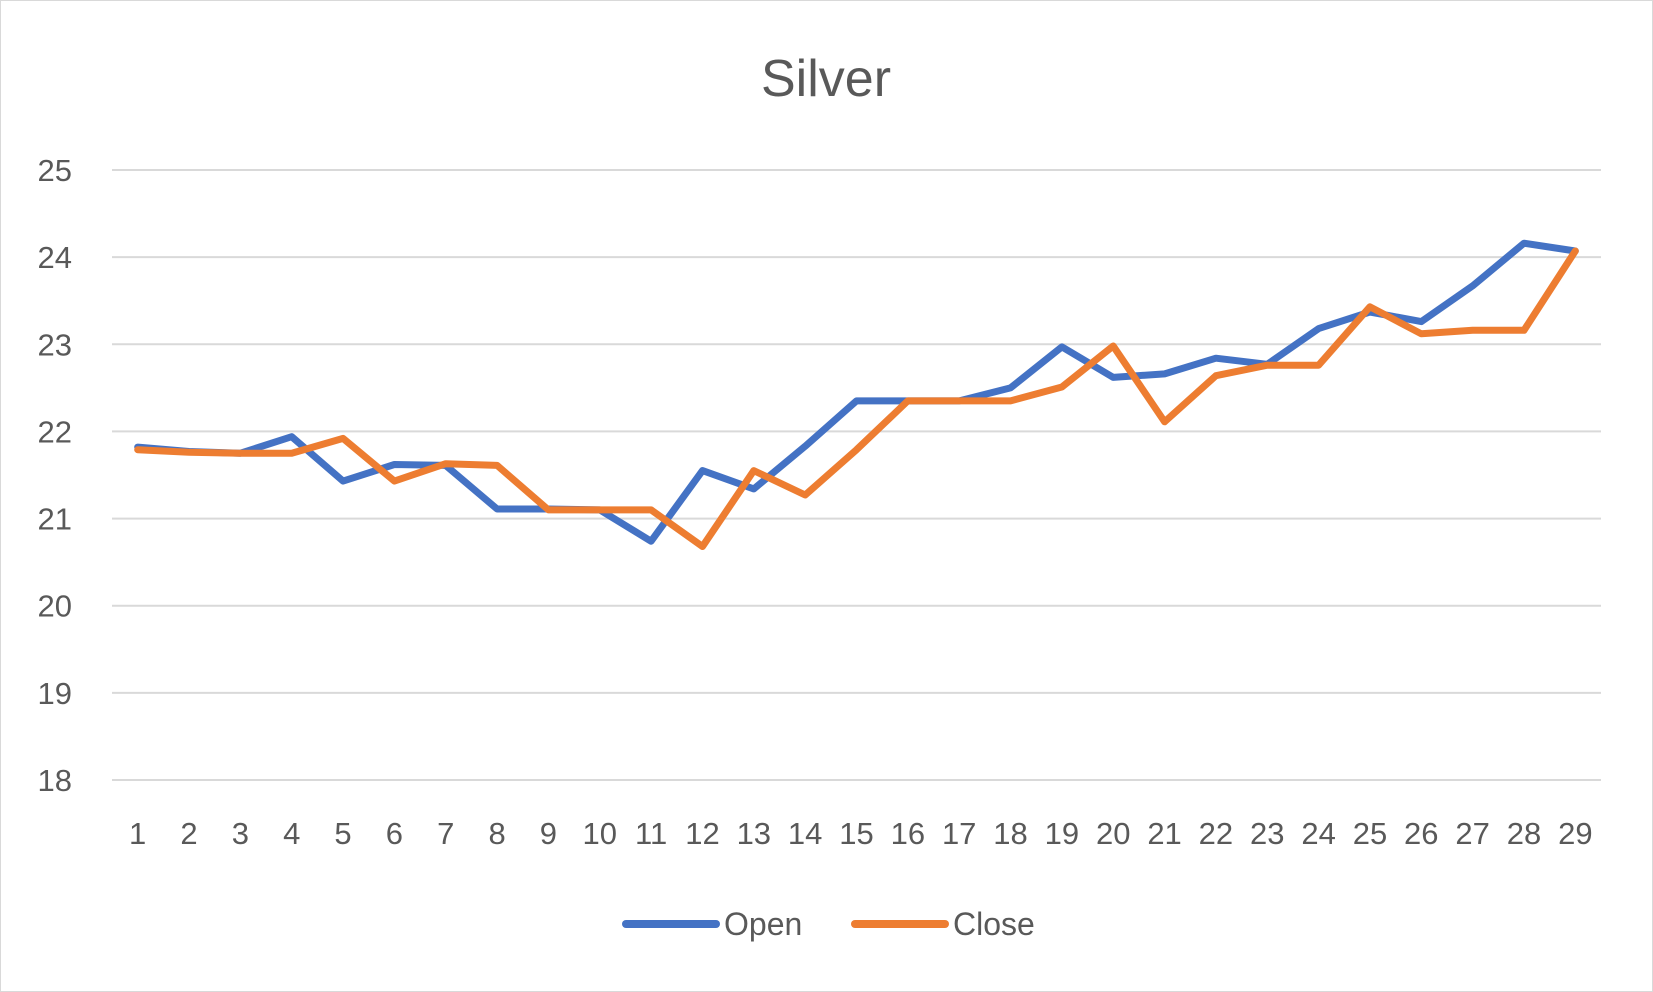 The width and height of the screenshot is (1653, 992). Describe the element at coordinates (55, 693) in the screenshot. I see `y-tick-label: 19` at that location.